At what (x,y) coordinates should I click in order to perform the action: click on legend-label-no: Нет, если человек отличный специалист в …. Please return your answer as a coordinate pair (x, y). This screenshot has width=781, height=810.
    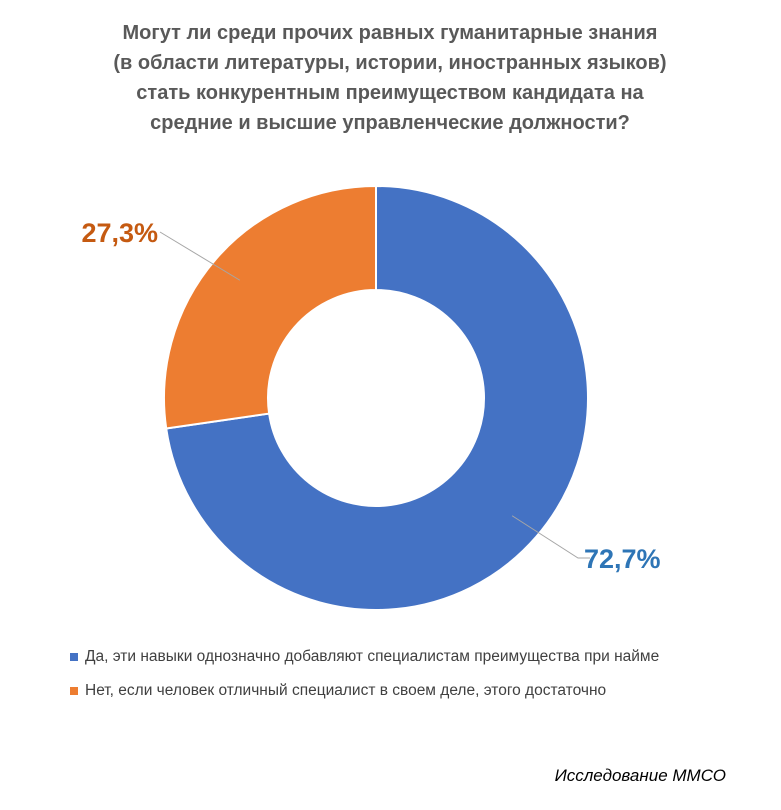
    Looking at the image, I should click on (346, 690).